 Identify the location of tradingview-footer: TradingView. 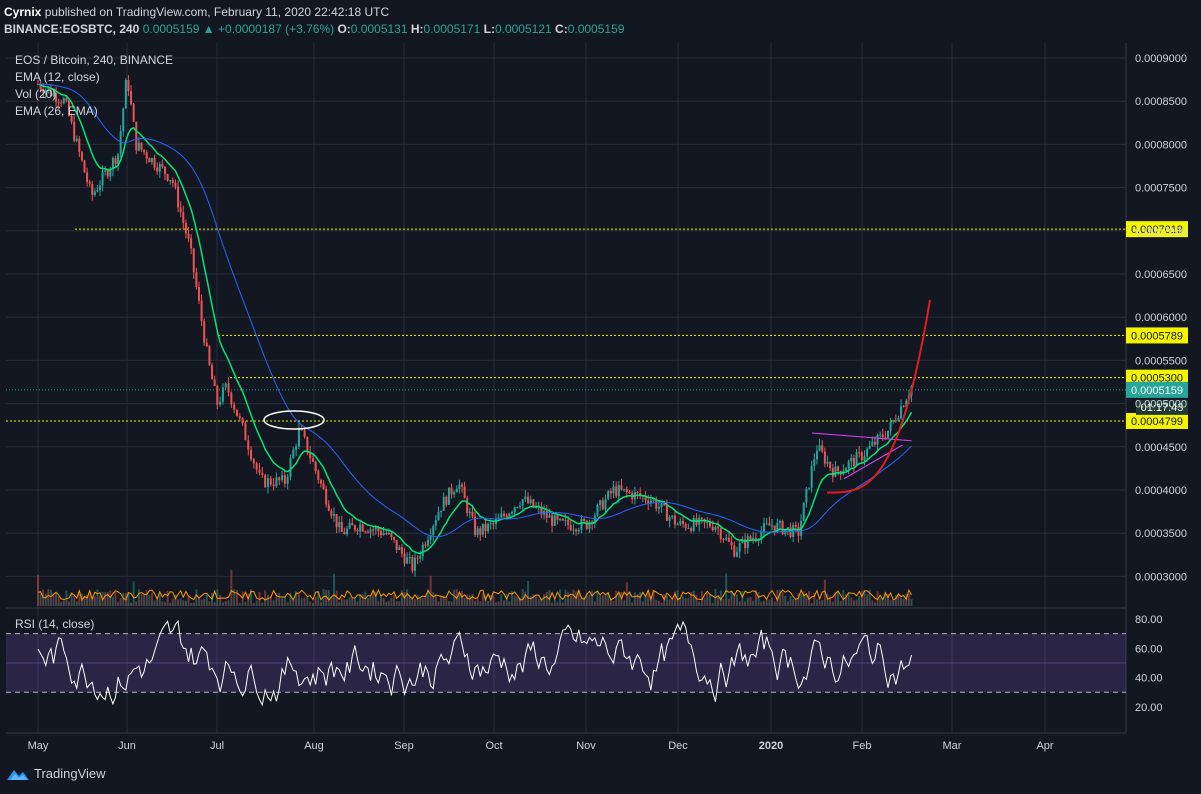
(56, 773).